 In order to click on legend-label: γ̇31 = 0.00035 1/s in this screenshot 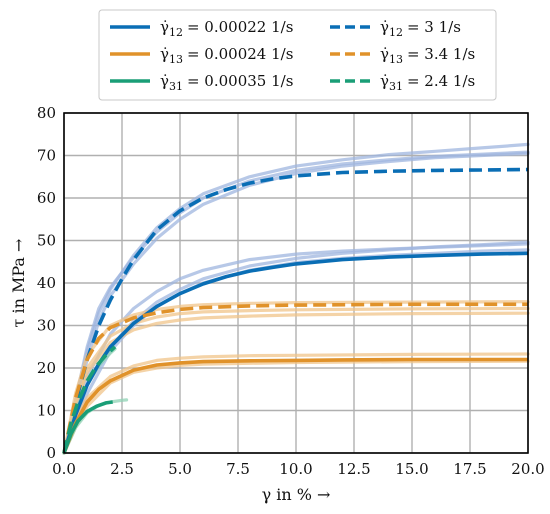, I will do `click(226, 82)`.